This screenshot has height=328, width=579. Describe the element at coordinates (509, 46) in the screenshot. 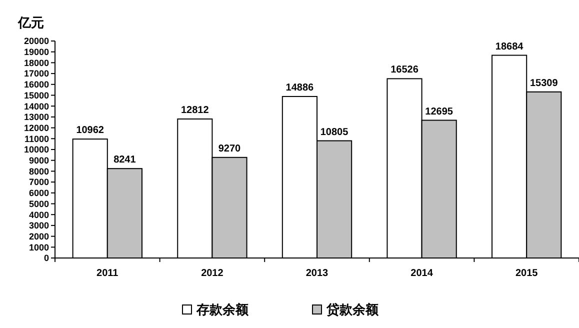

I see `data-label: 18684` at that location.